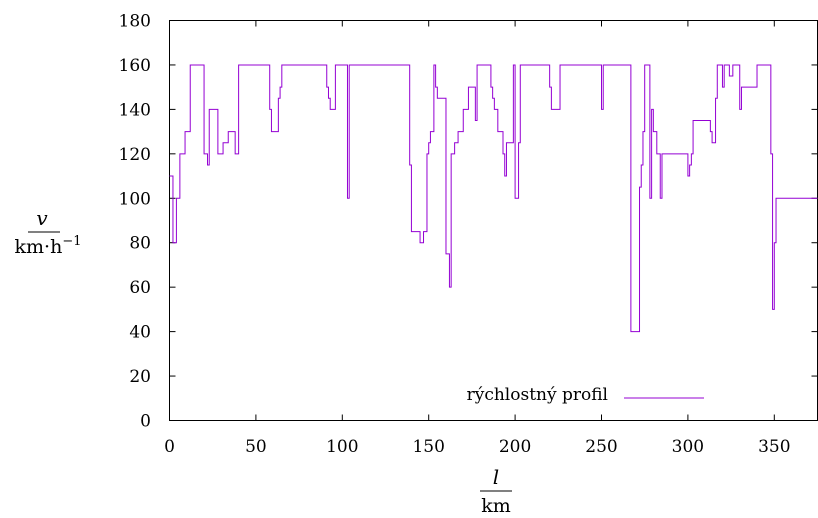 The image size is (818, 518). What do you see at coordinates (537, 395) in the screenshot?
I see `legend-label: rýchlostný profil` at bounding box center [537, 395].